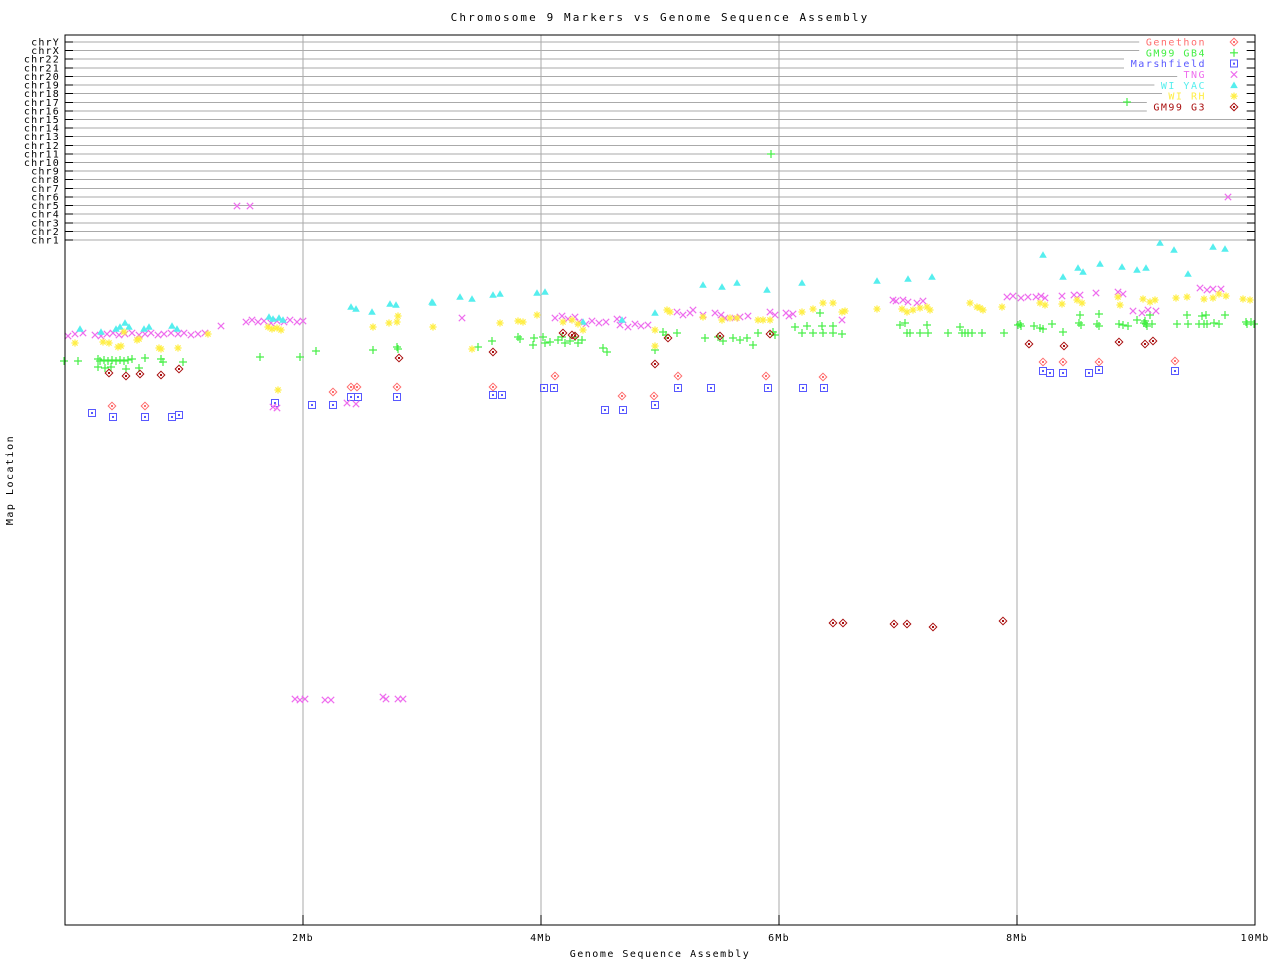  I want to click on chromosome-row-label: chr11, so click(42, 154).